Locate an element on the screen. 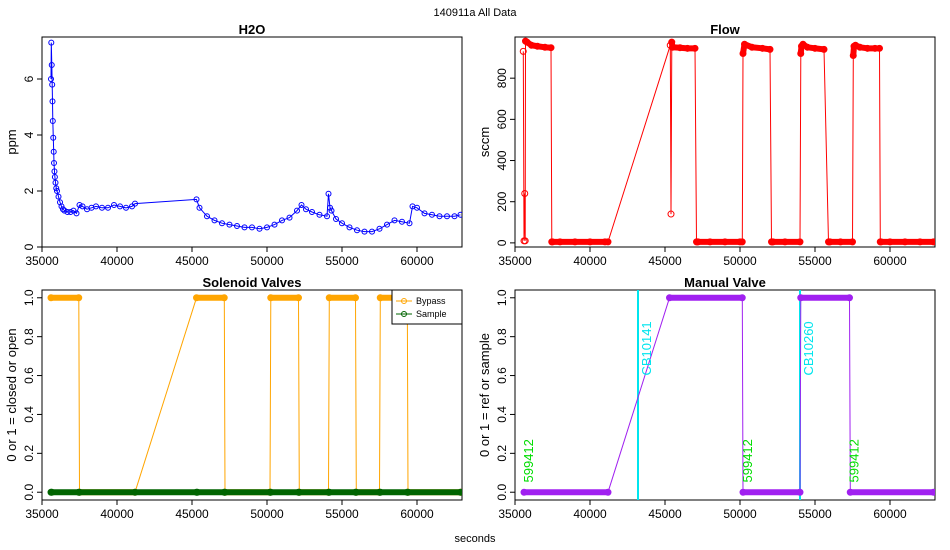 The height and width of the screenshot is (550, 950). legend-swatch-point is located at coordinates (404, 301).